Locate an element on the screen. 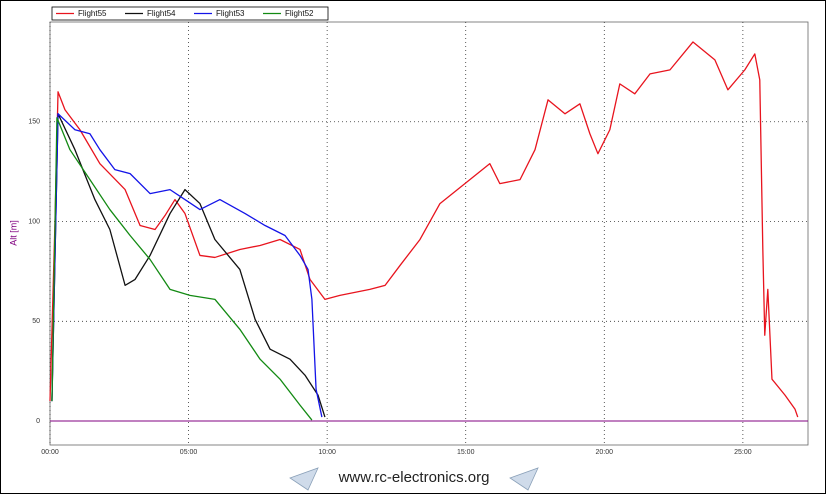  x-tick-label: 05:00 is located at coordinates (189, 452).